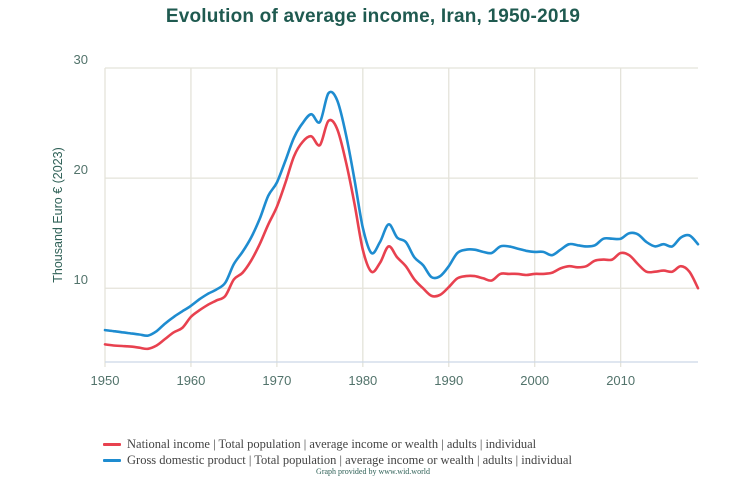  Describe the element at coordinates (373, 471) in the screenshot. I see `credit-text: Graph provided by www.wid.world` at that location.